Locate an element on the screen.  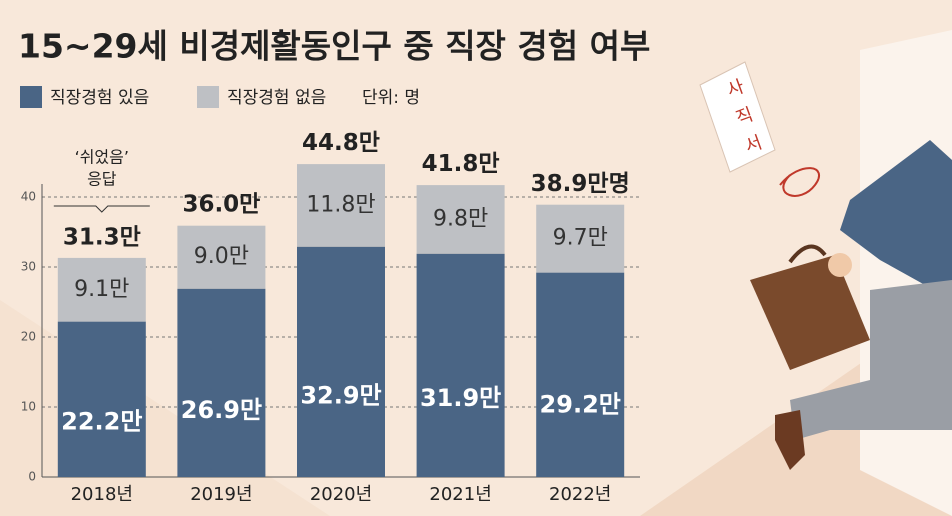
value-label: 9.8만 is located at coordinates (460, 218).